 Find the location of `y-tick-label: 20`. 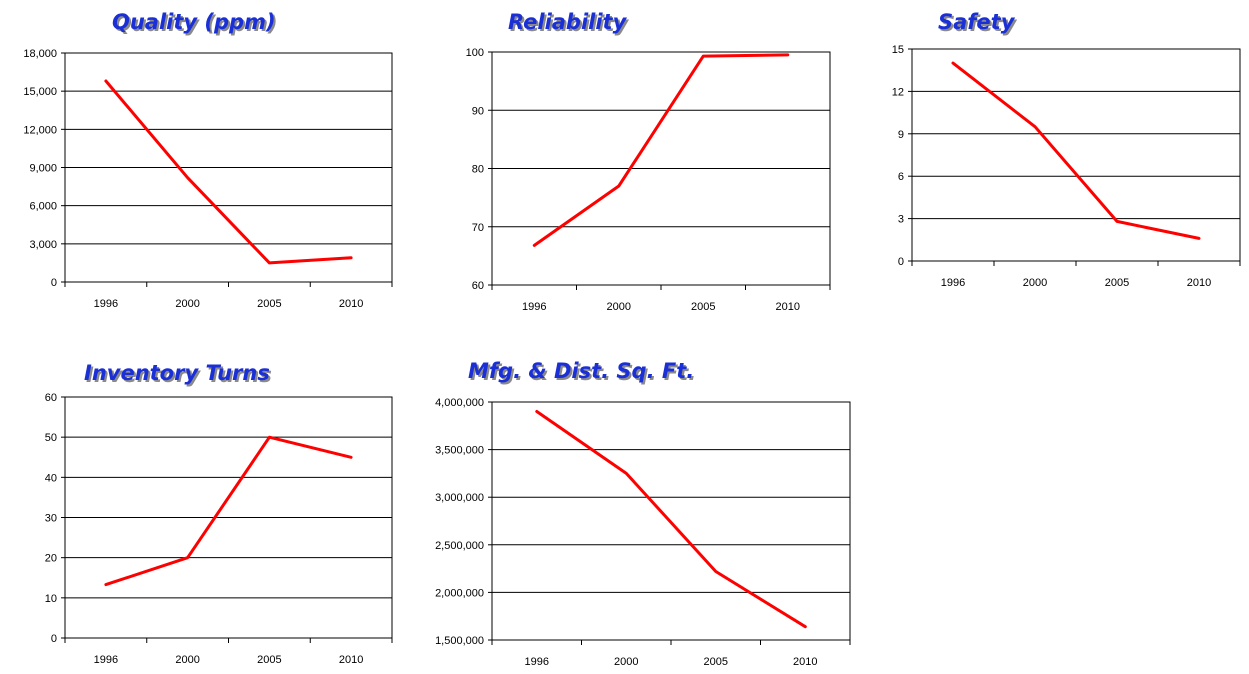

y-tick-label: 20 is located at coordinates (51, 559).